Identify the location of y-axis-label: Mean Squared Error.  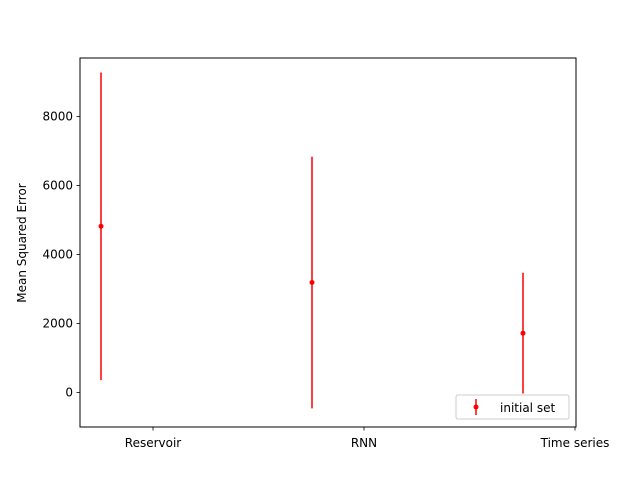
(22, 243).